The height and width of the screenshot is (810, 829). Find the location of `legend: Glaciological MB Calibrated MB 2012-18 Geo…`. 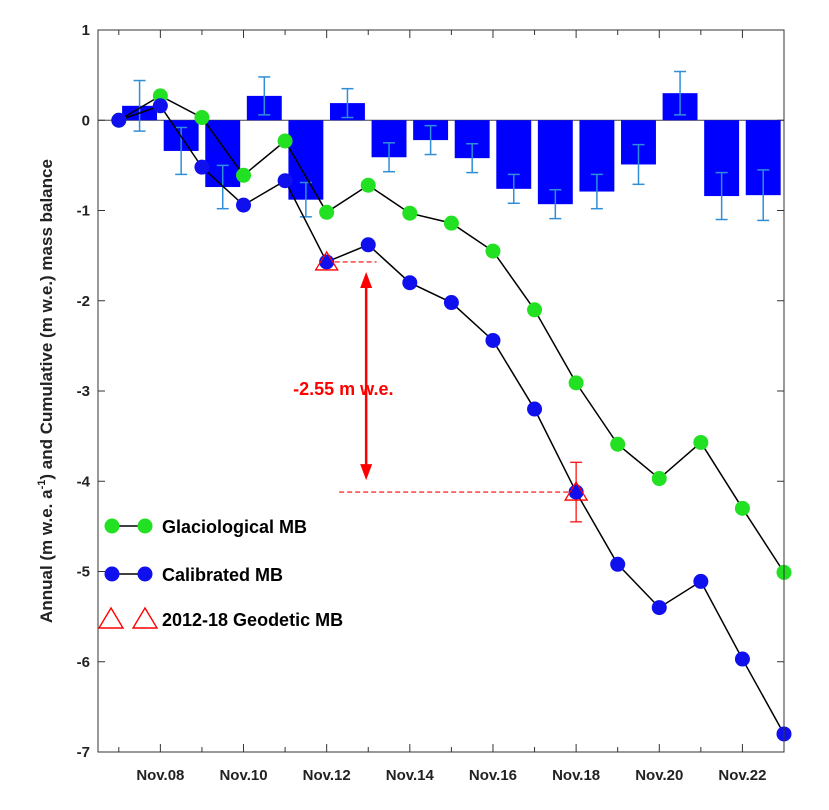

legend: Glaciological MB Calibrated MB 2012-18 Geo… is located at coordinates (220, 573).